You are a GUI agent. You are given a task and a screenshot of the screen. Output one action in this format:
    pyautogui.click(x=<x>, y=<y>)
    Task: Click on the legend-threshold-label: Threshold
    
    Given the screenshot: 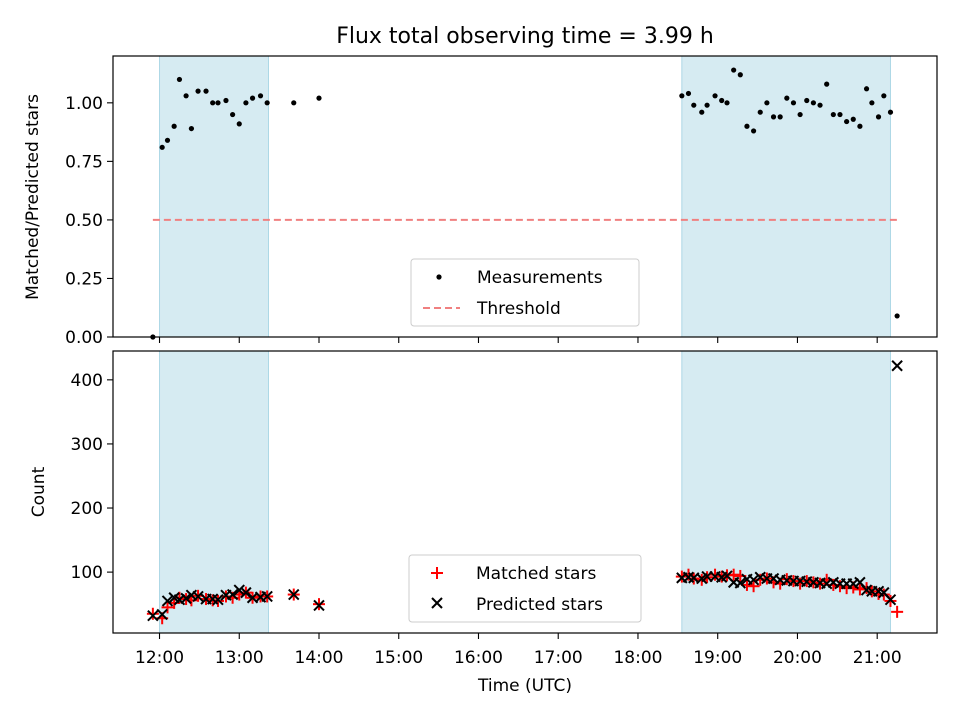 What is the action you would take?
    pyautogui.click(x=518, y=309)
    